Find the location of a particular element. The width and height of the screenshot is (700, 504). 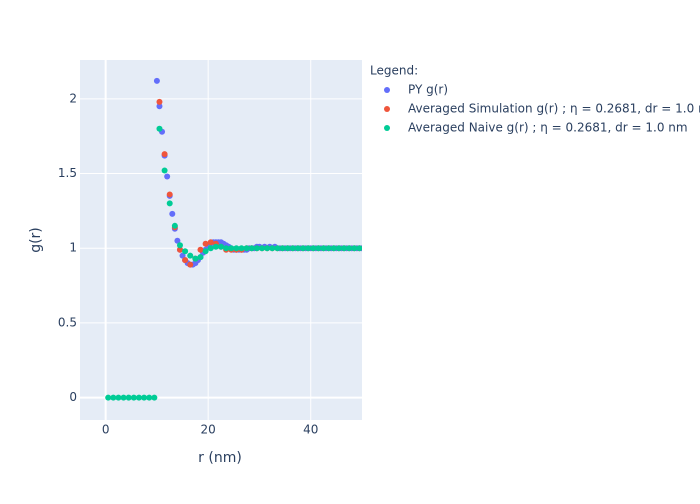

x-tick-label: 0 is located at coordinates (106, 430).